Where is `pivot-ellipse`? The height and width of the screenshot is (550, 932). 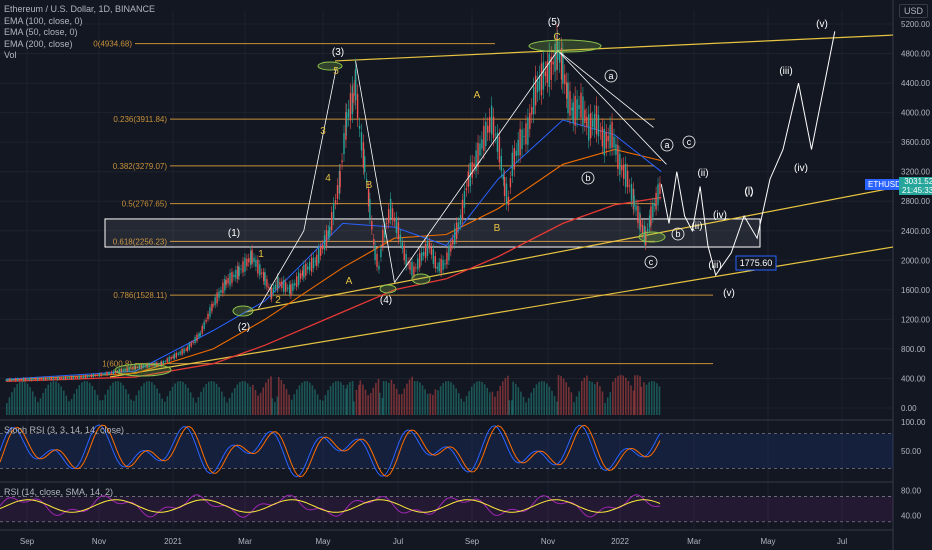 pivot-ellipse is located at coordinates (565, 46).